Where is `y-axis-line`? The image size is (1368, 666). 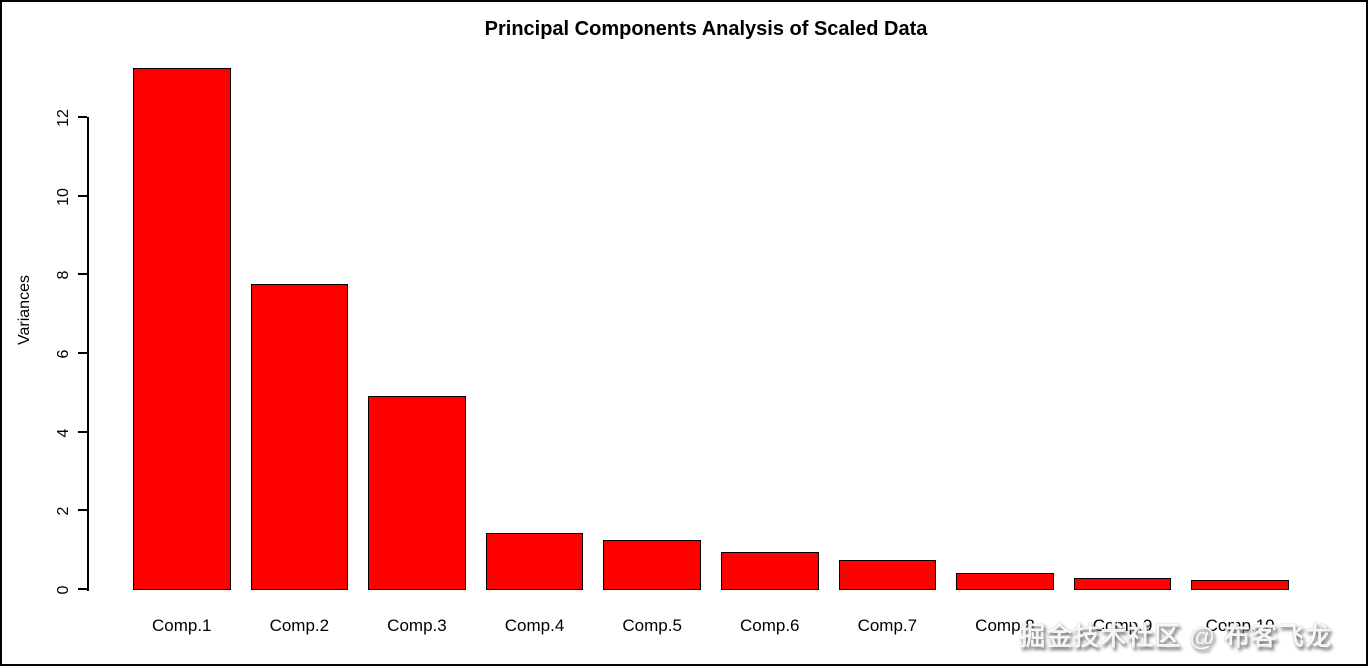
y-axis-line is located at coordinates (88, 354).